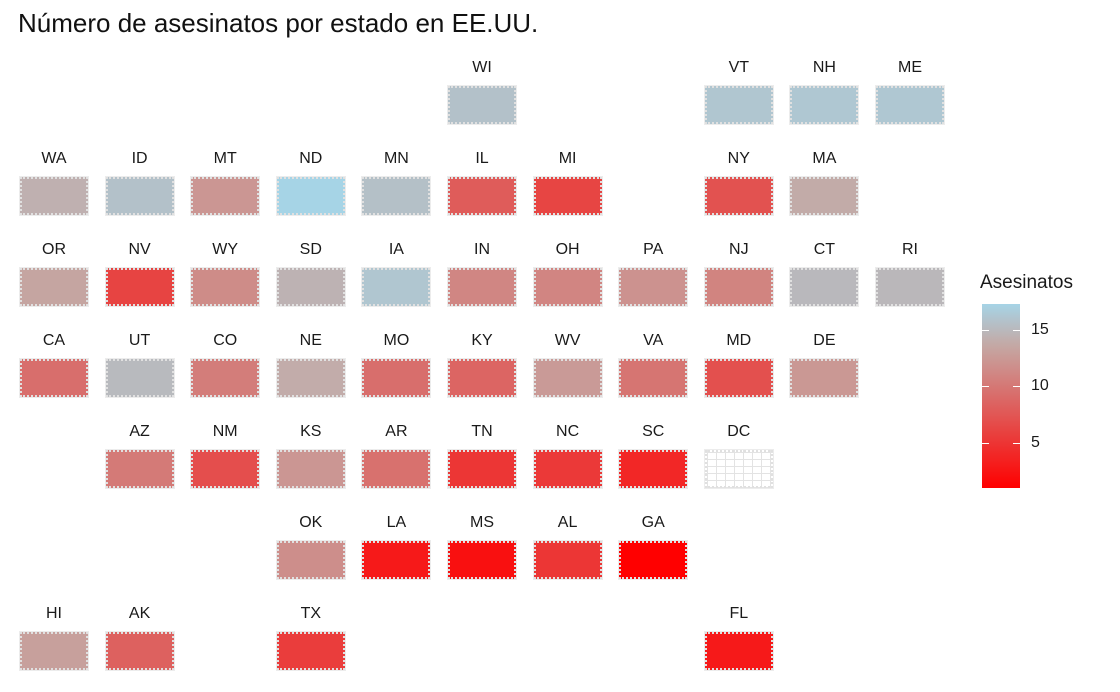 This screenshot has height=692, width=1120. Describe the element at coordinates (567, 340) in the screenshot. I see `state-label-wv: WV` at that location.